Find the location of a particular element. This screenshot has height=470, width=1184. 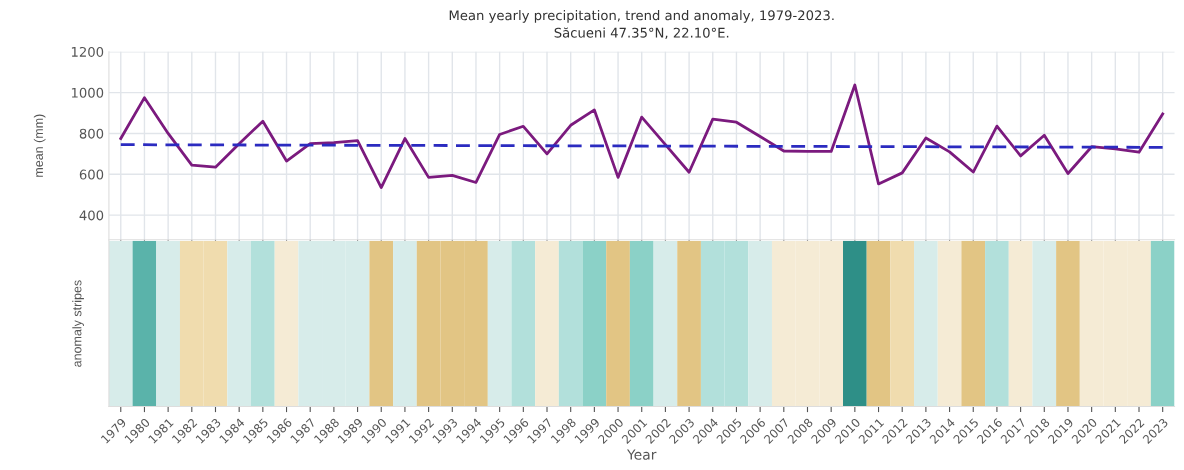

y-tick-label: 800 is located at coordinates (91, 133).